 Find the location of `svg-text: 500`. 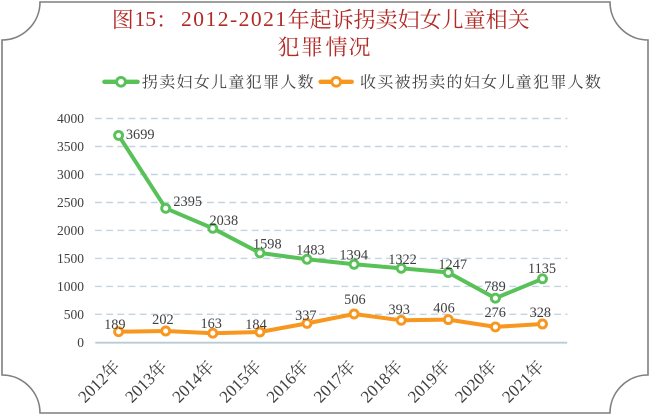

svg-text: 500 is located at coordinates (74, 314).